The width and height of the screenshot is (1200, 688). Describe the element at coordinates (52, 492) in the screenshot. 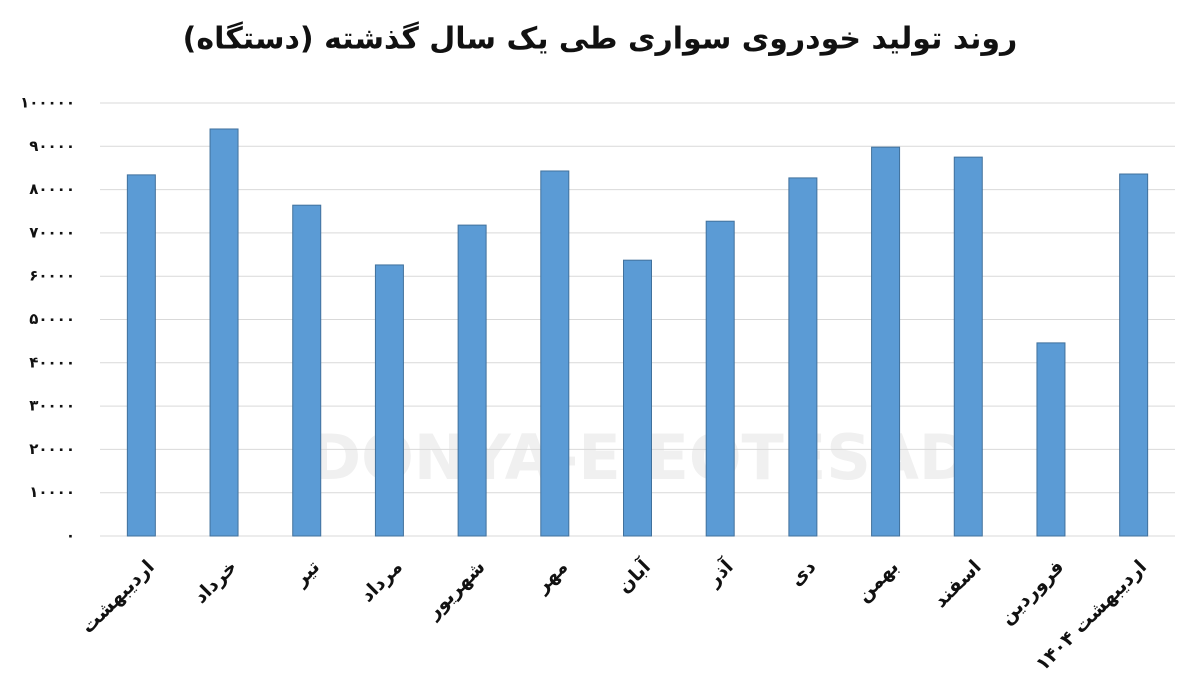

I see `y-tick-label: ۱۰۰۰۰` at that location.